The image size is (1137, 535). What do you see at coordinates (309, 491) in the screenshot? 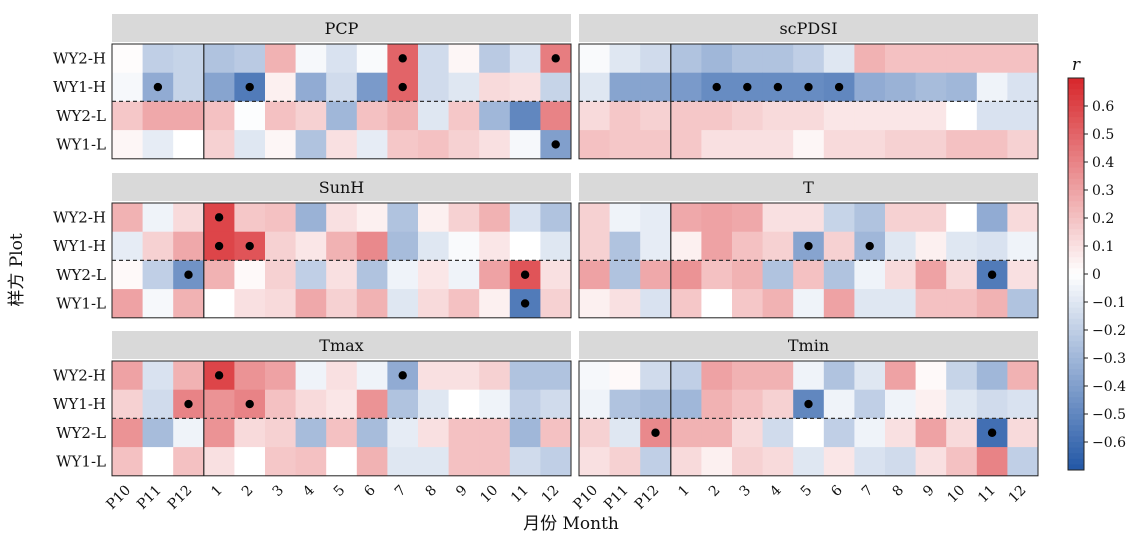
I see `x-tick-label: 4` at bounding box center [309, 491].